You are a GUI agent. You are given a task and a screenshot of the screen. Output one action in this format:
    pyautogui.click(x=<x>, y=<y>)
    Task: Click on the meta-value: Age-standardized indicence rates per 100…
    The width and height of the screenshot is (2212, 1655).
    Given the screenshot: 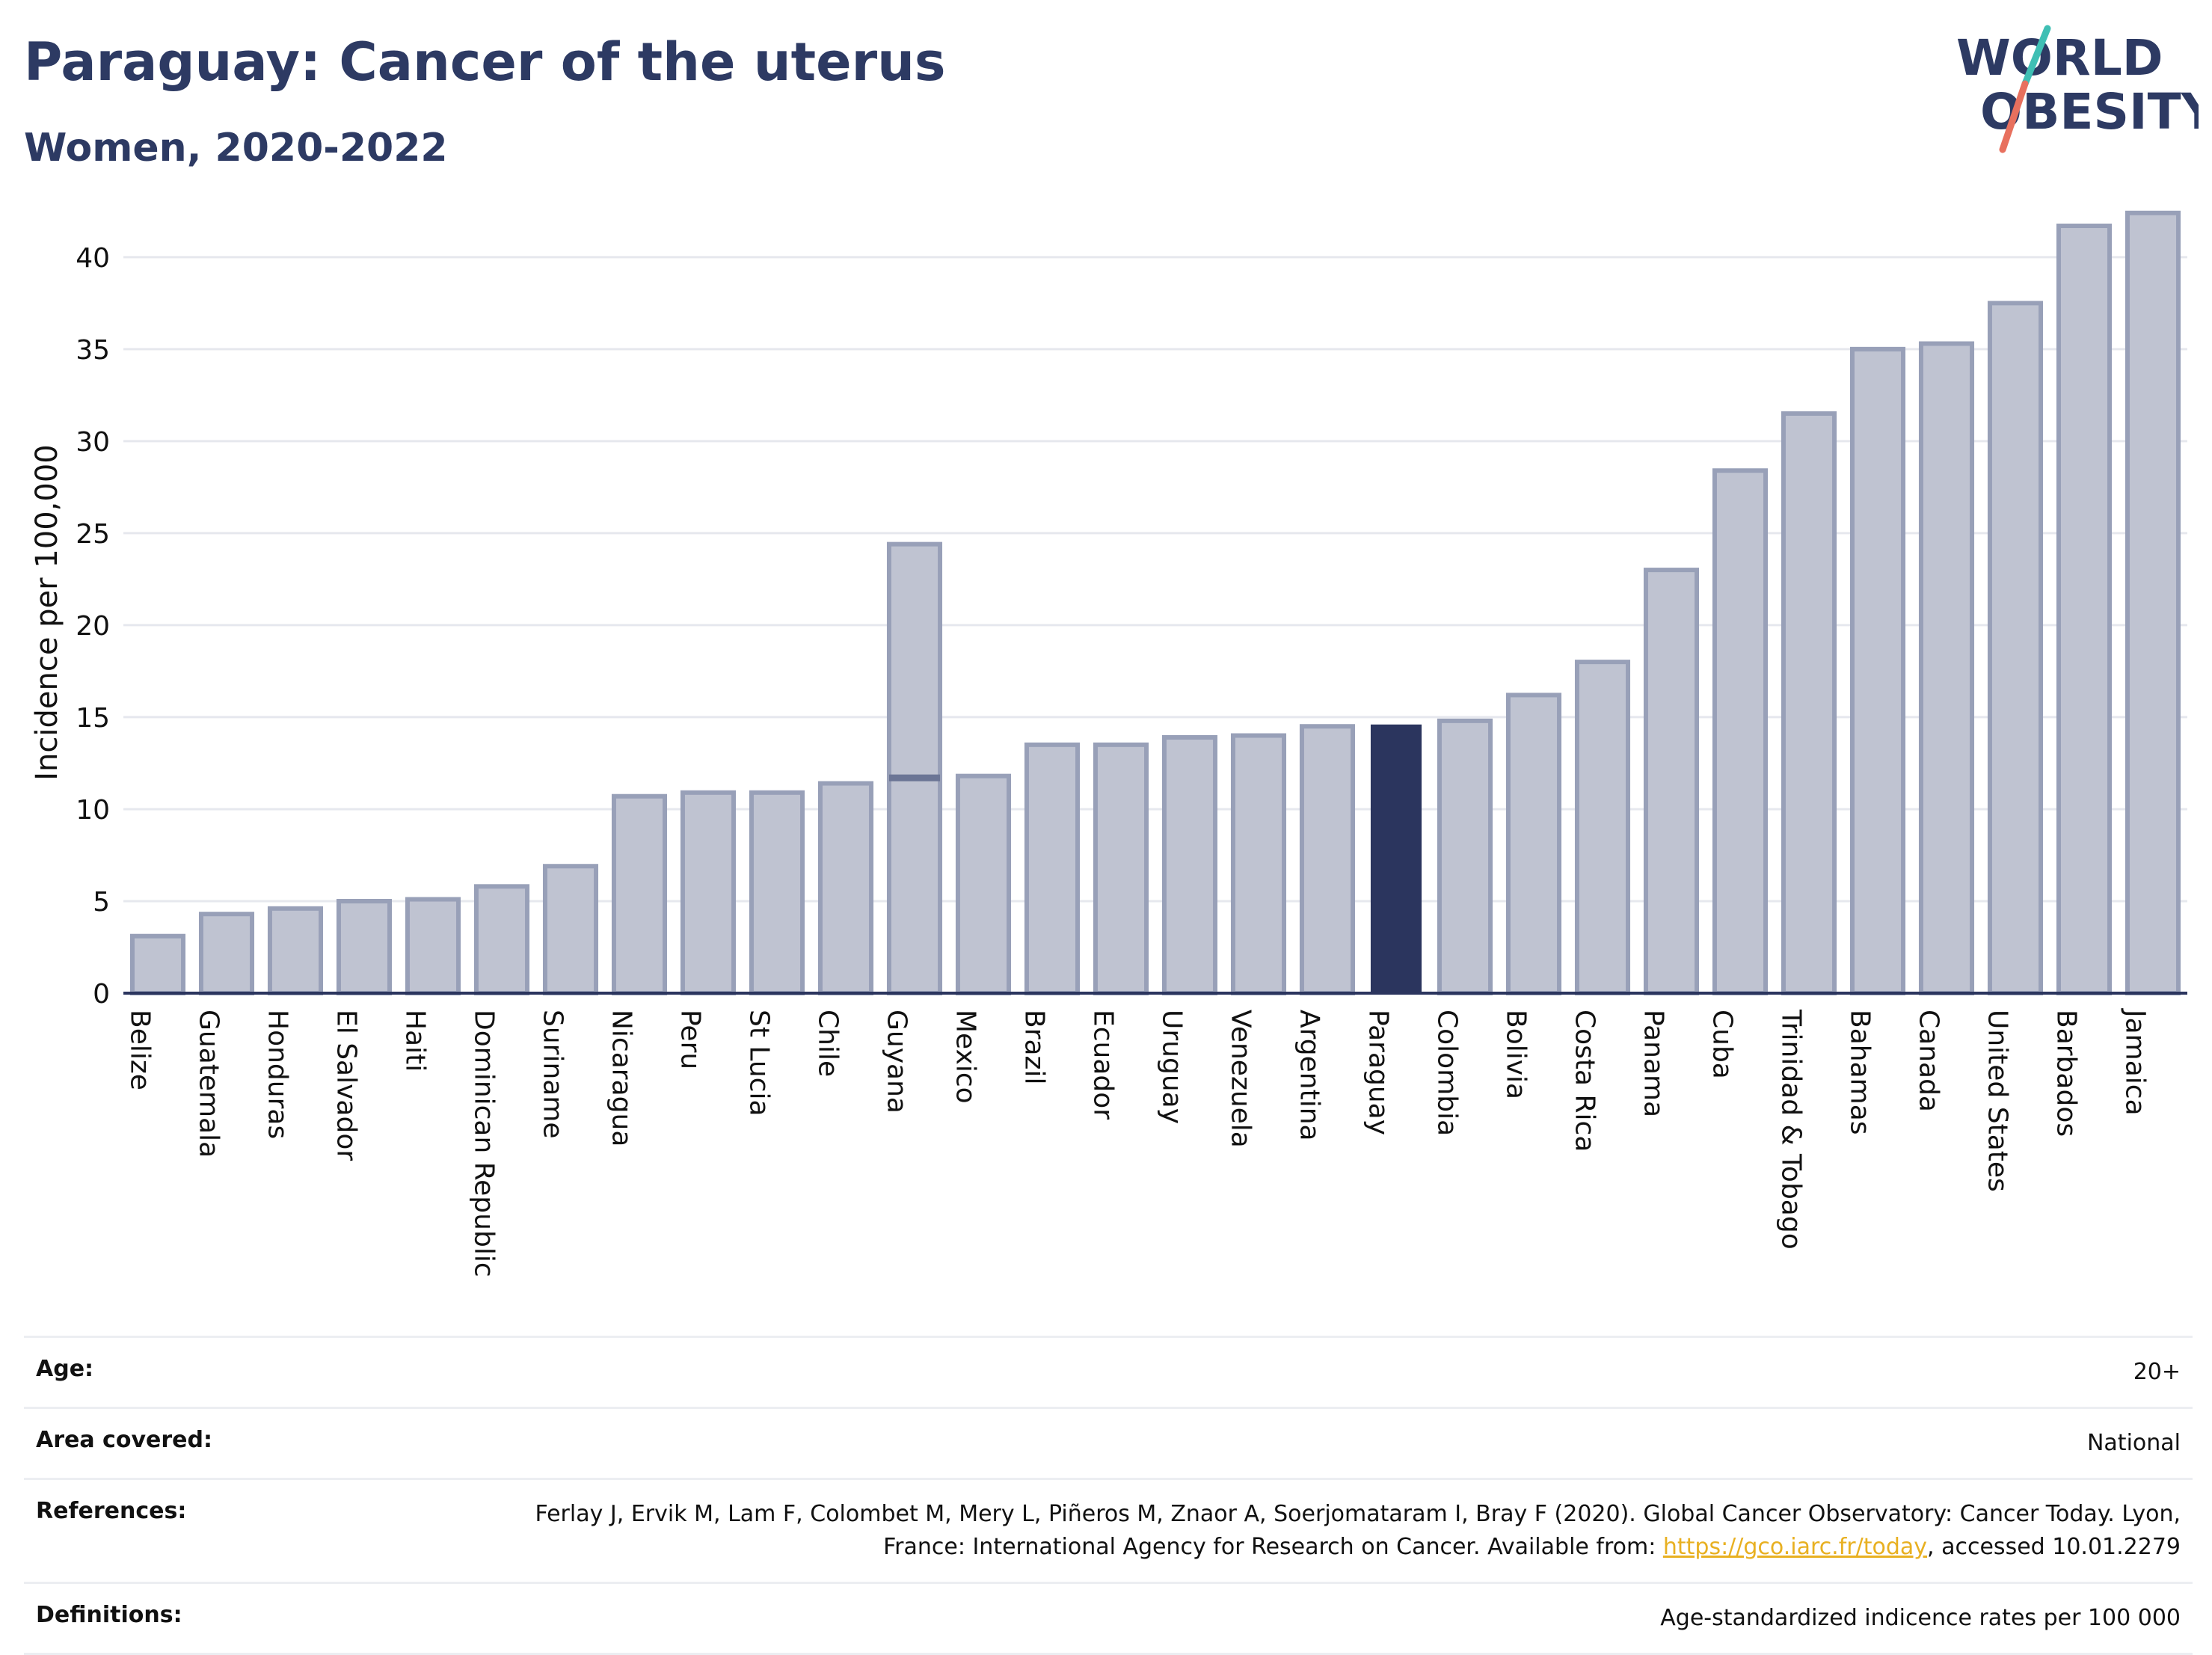 What is the action you would take?
    pyautogui.click(x=1920, y=1618)
    